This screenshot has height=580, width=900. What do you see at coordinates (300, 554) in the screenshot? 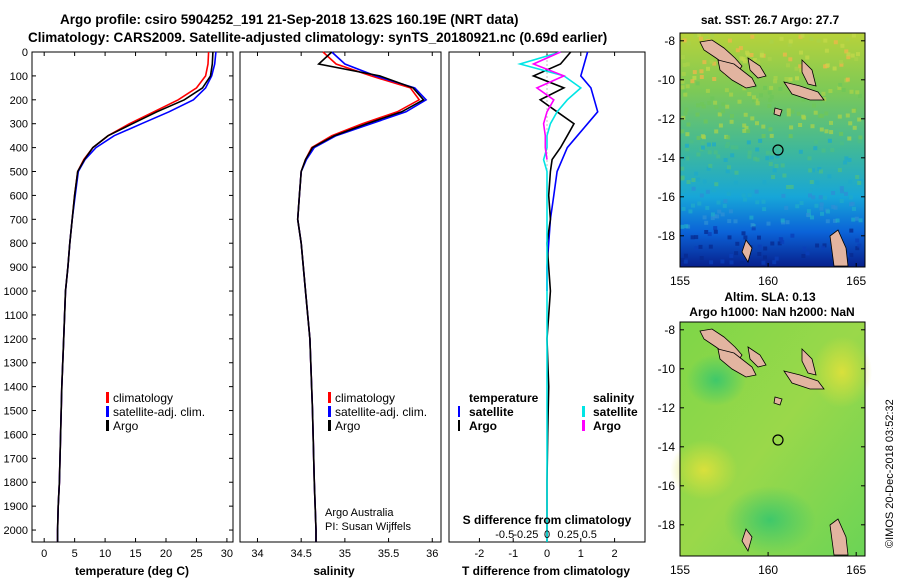
I see `x-tick-label: 34.5` at bounding box center [300, 554].